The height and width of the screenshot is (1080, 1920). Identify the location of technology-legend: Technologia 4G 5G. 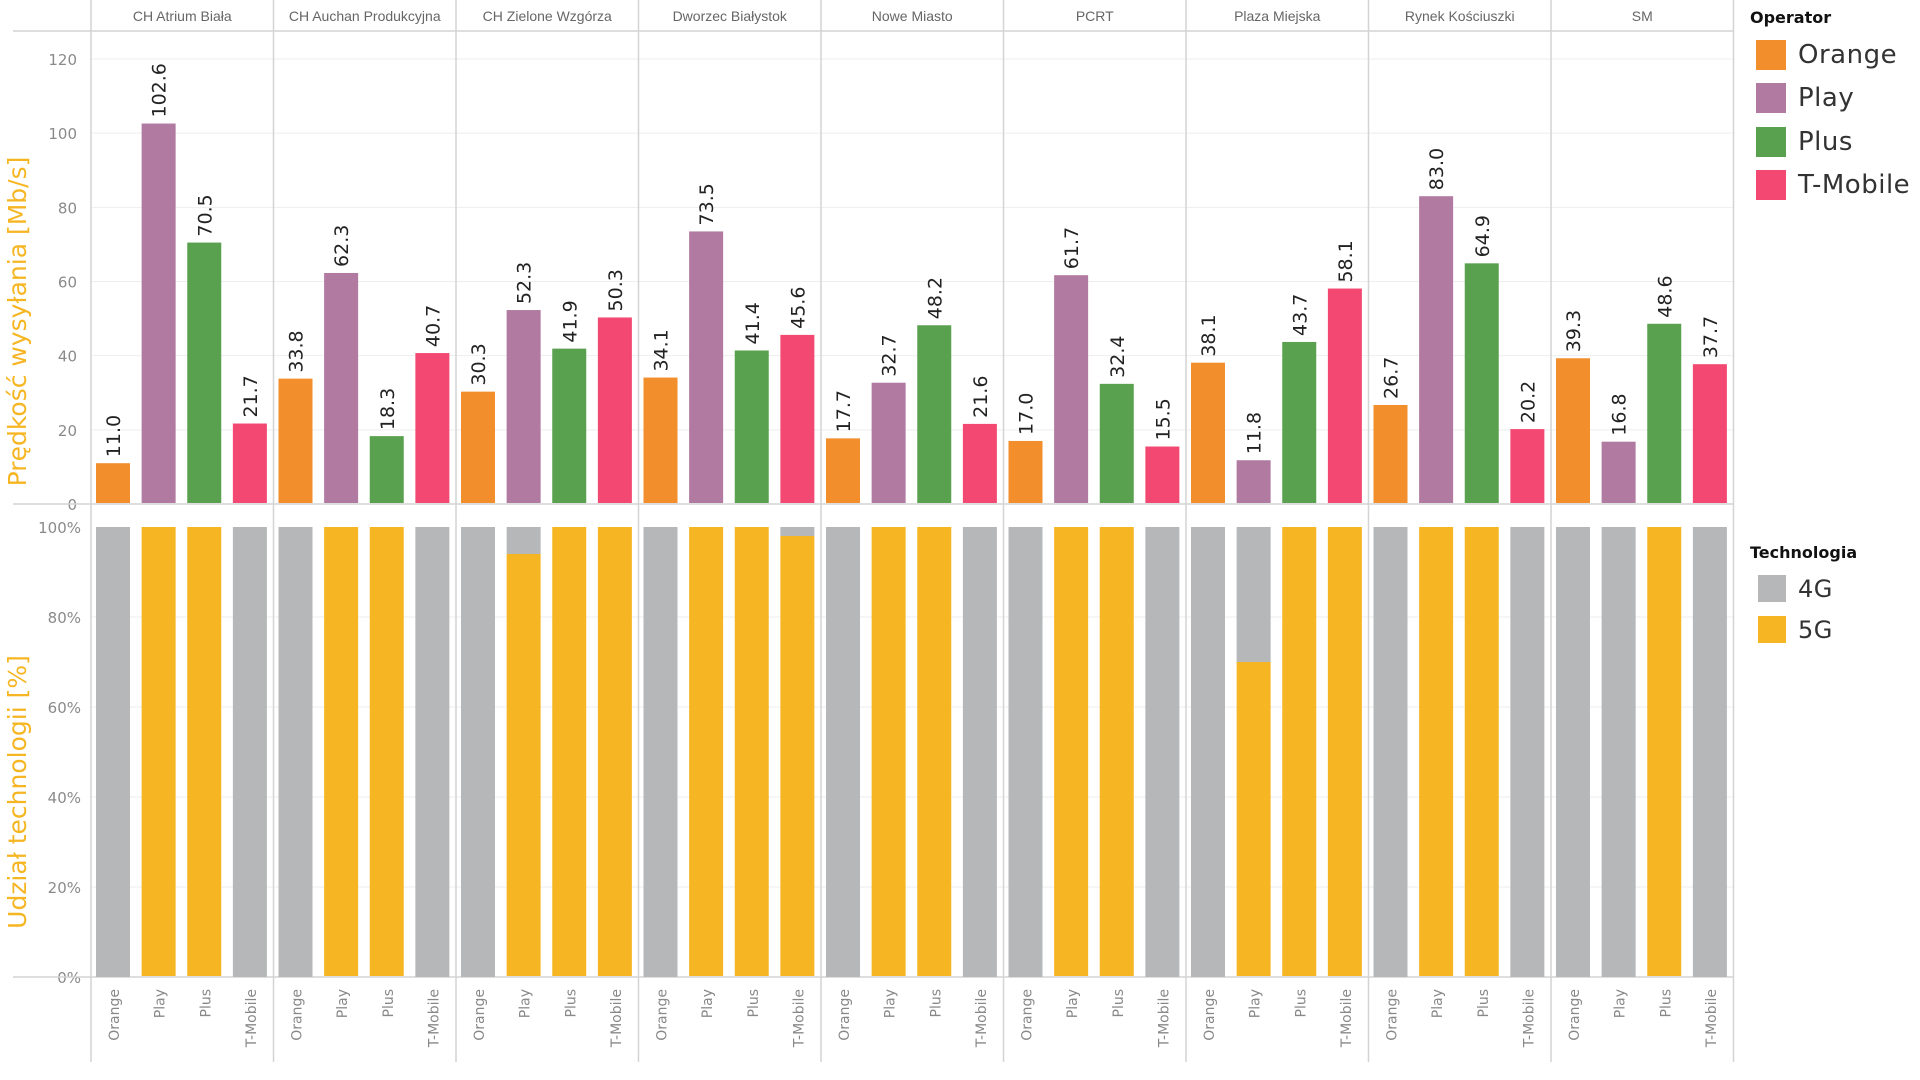
(1803, 596).